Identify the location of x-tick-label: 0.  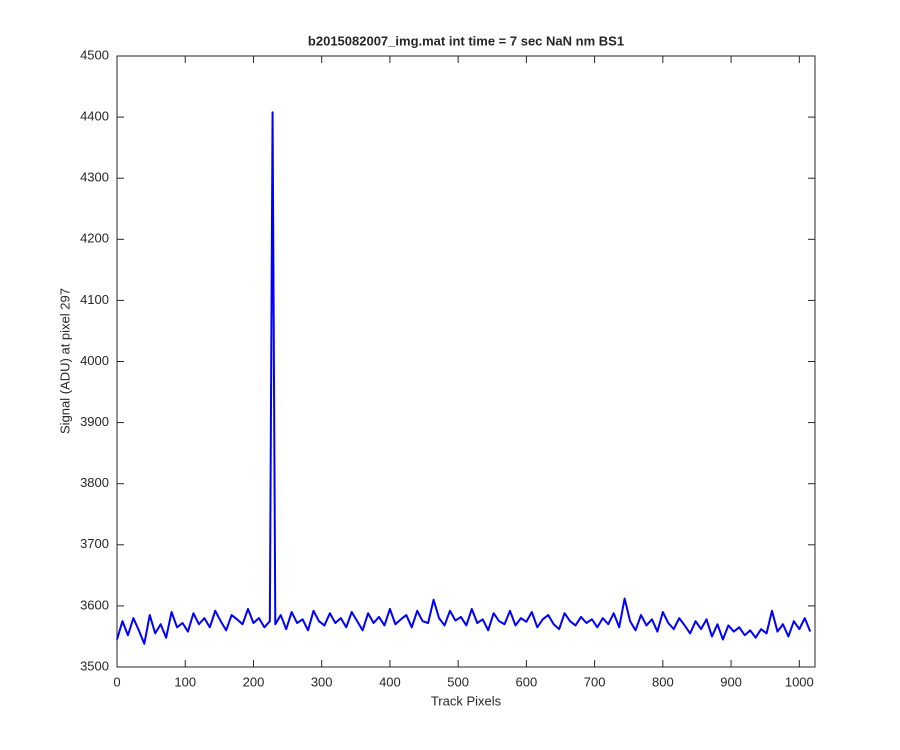
(116, 681).